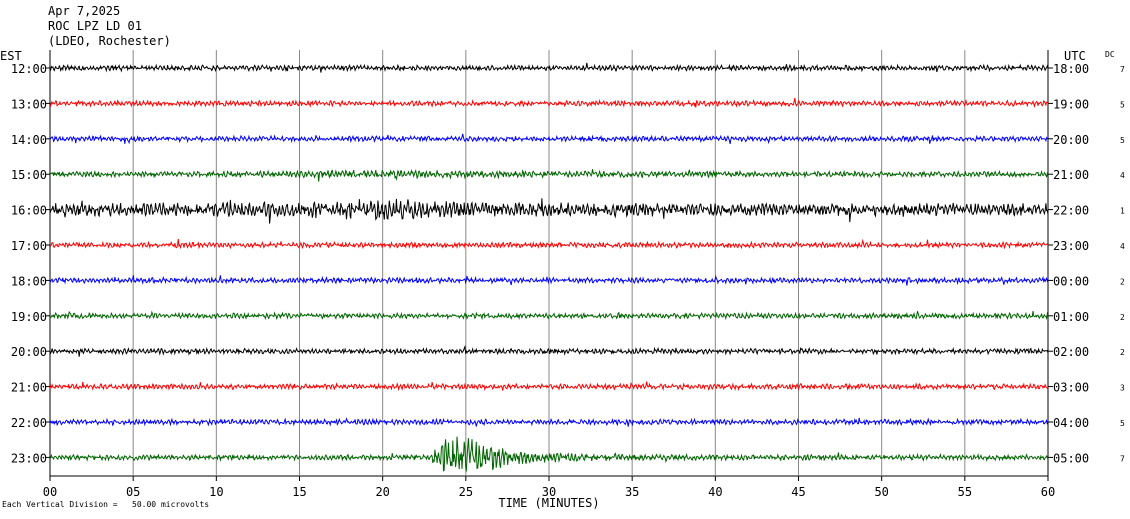  What do you see at coordinates (1071, 104) in the screenshot?
I see `utc-time-label: 19:00` at bounding box center [1071, 104].